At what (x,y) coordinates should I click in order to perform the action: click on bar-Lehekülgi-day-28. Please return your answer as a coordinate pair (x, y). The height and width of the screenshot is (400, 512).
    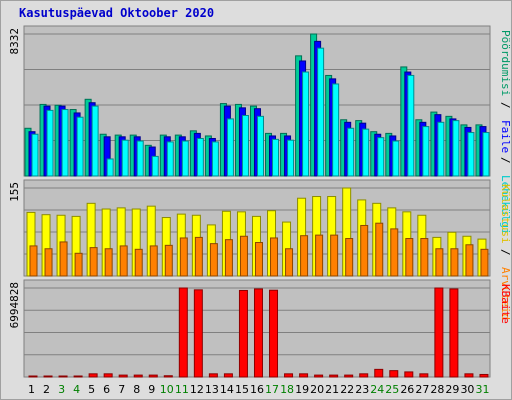
    Looking at the image, I should click on (441, 149).